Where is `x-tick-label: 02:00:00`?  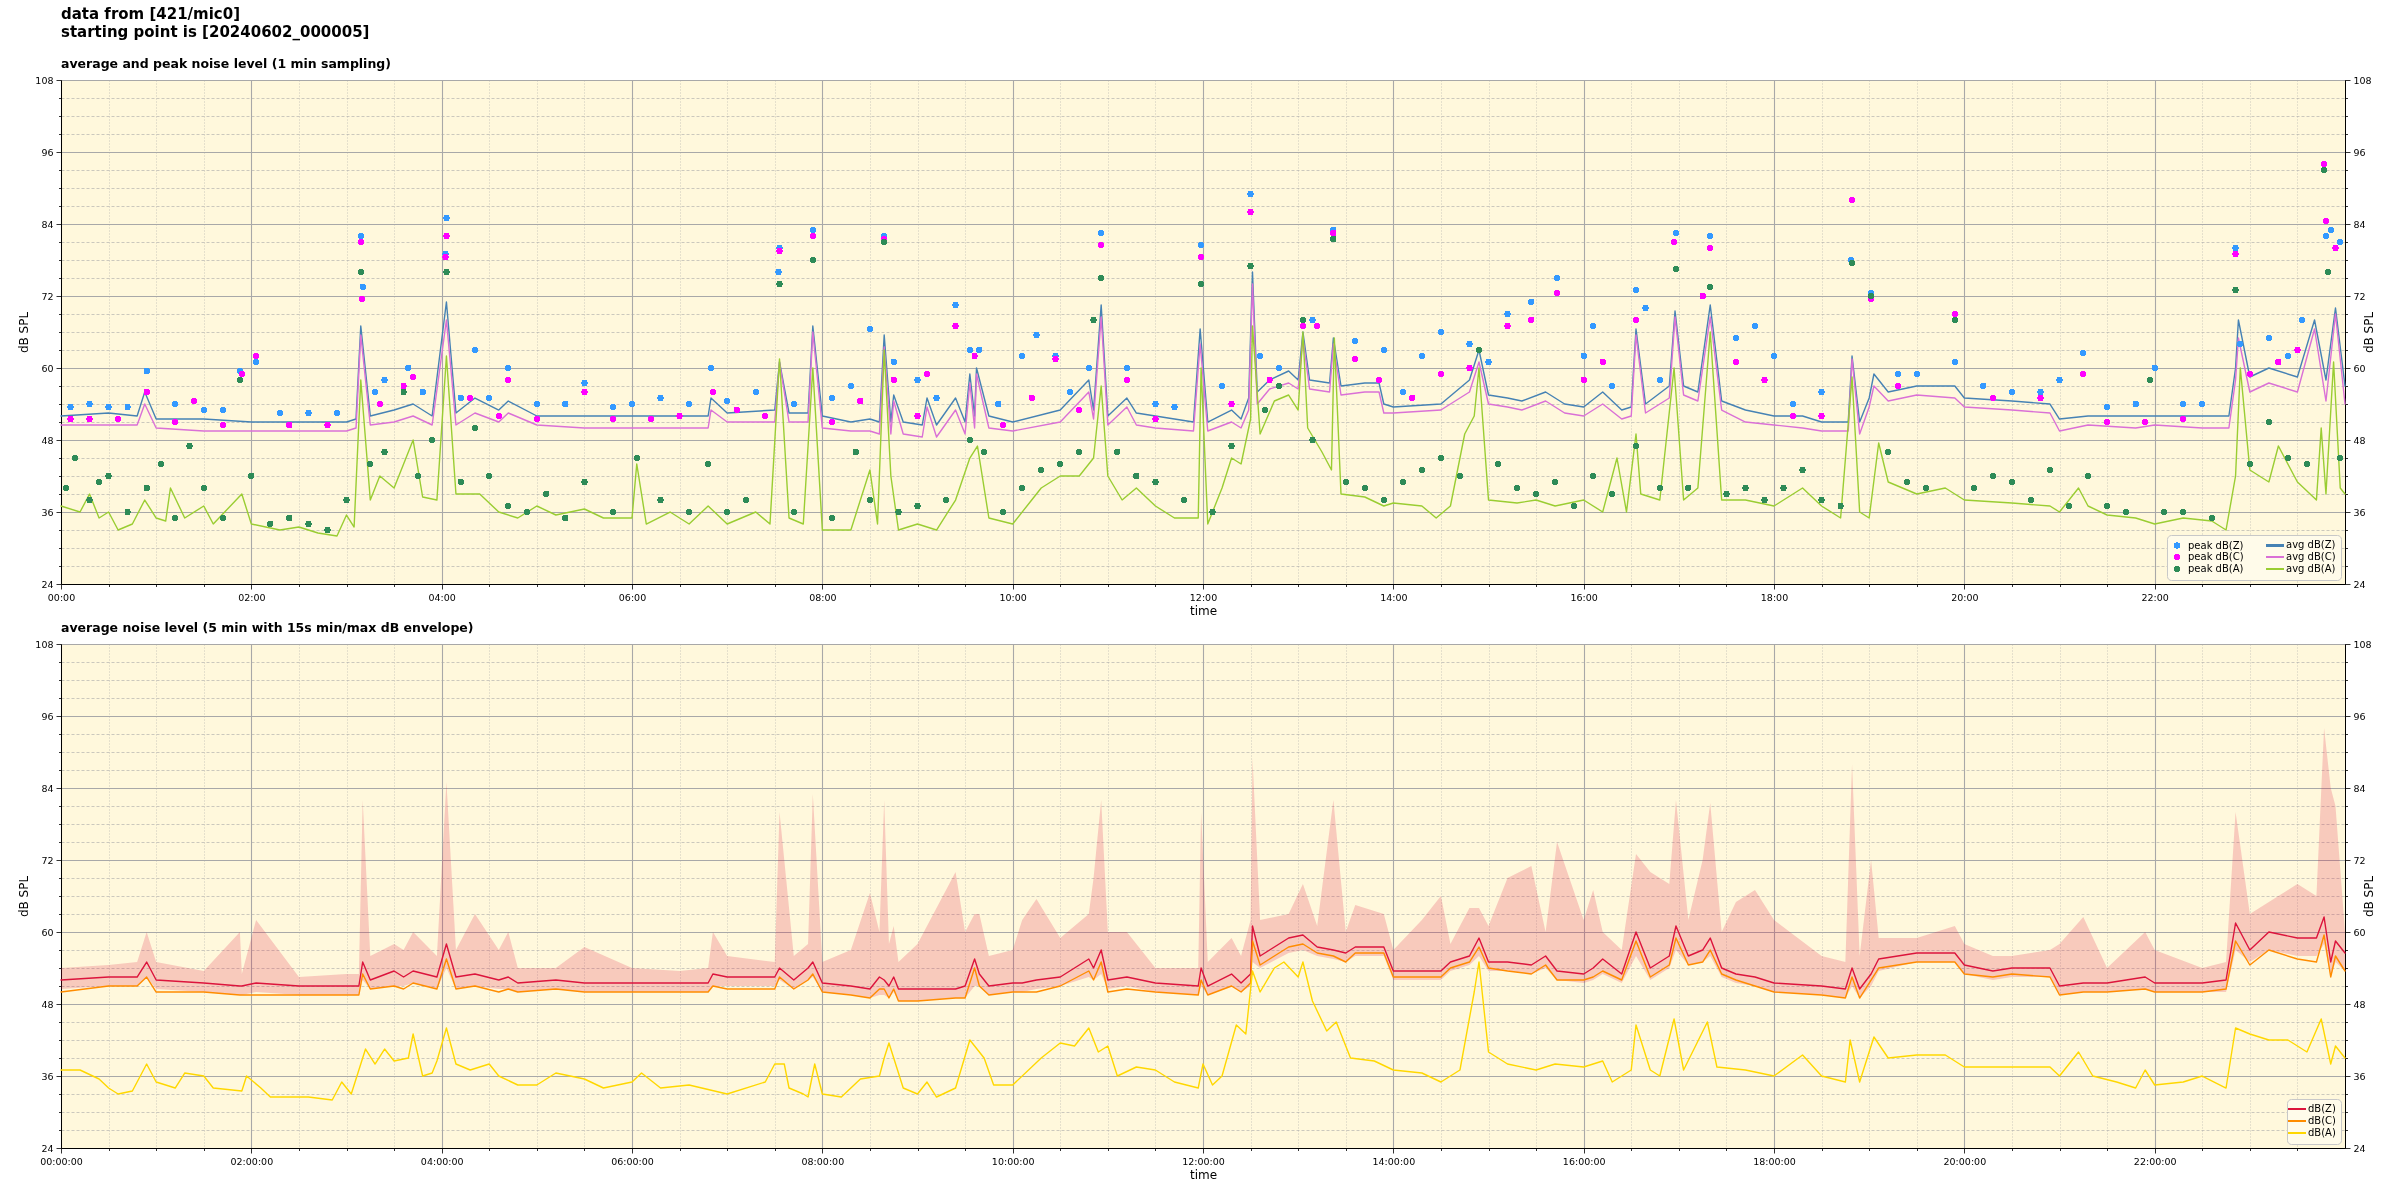 x-tick-label: 02:00:00 is located at coordinates (252, 1161).